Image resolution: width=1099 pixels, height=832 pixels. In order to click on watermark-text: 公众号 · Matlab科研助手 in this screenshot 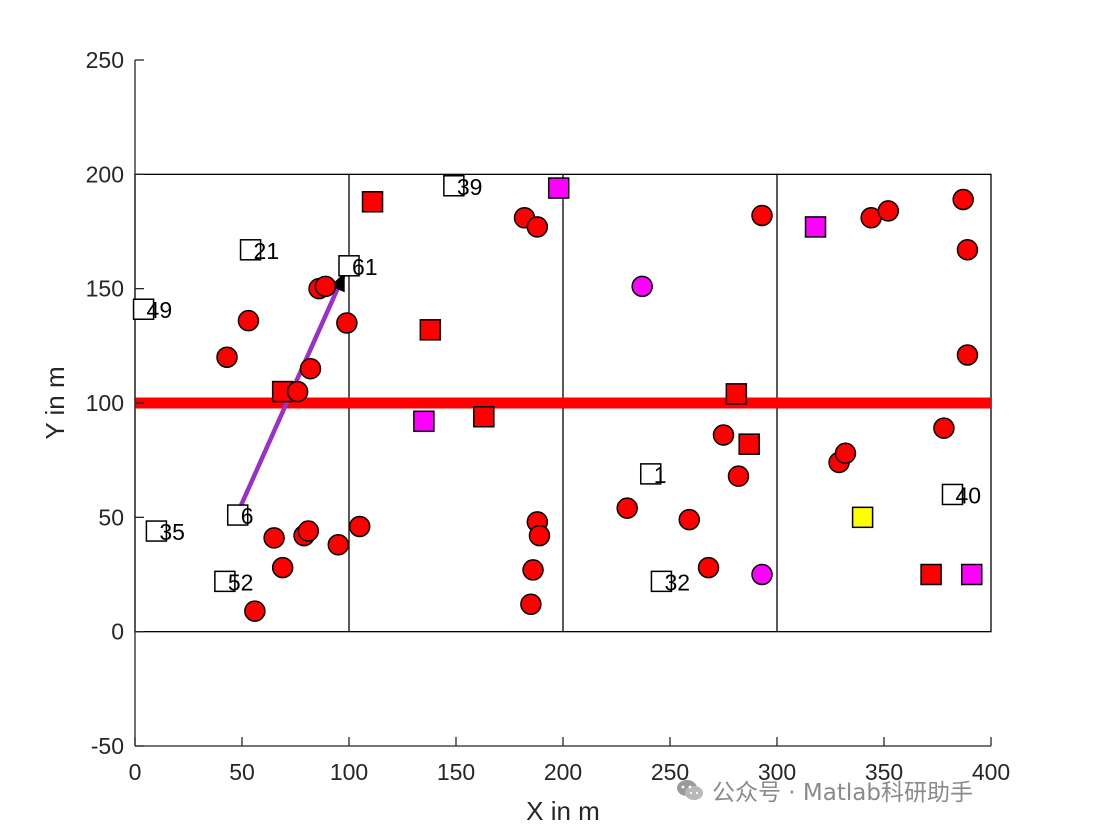, I will do `click(842, 793)`.